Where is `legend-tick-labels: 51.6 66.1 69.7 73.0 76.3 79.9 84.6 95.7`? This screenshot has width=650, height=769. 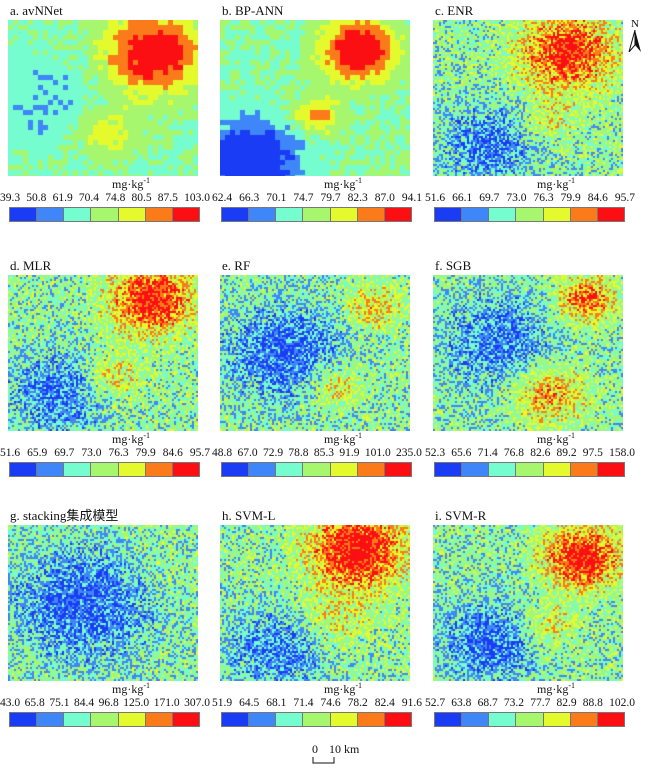 legend-tick-labels: 51.6 66.1 69.7 73.0 76.3 79.9 84.6 95.7 is located at coordinates (530, 198).